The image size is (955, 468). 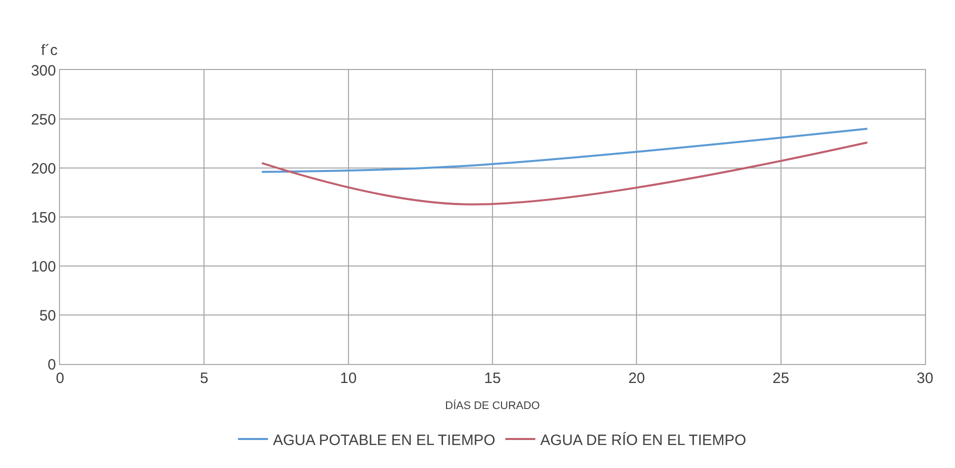 What do you see at coordinates (47, 315) in the screenshot?
I see `y-tick-label: 50` at bounding box center [47, 315].